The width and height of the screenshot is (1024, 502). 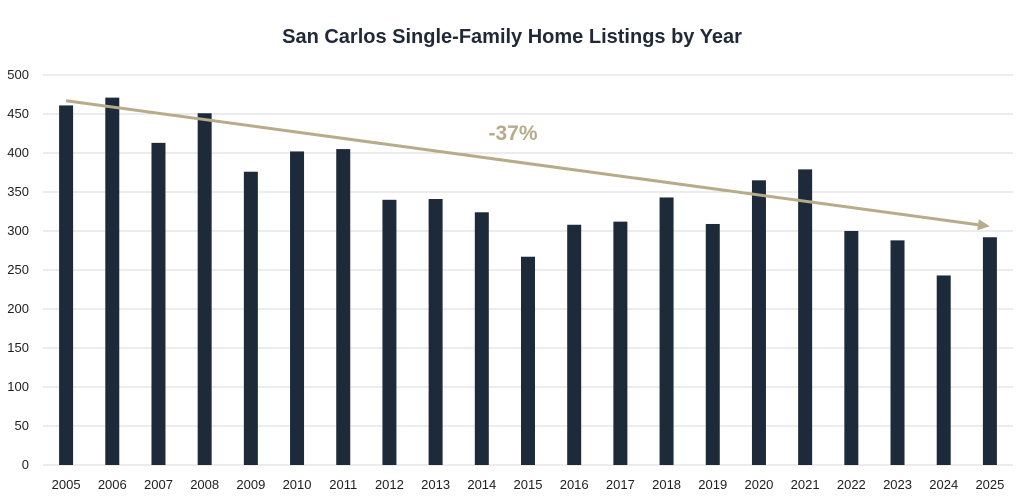 I want to click on x-tick-label: 2017, so click(x=620, y=484).